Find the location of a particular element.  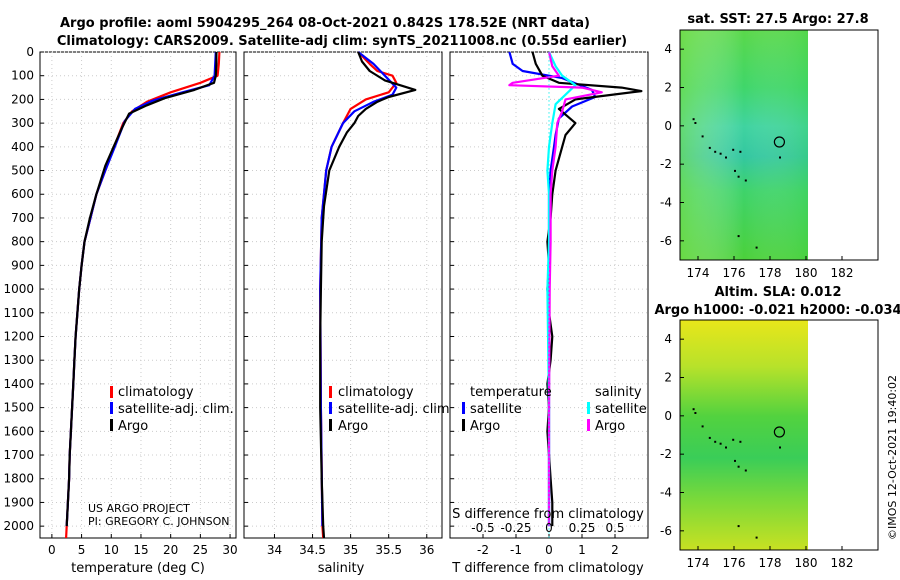

series-s-satellite is located at coordinates (561, 289).